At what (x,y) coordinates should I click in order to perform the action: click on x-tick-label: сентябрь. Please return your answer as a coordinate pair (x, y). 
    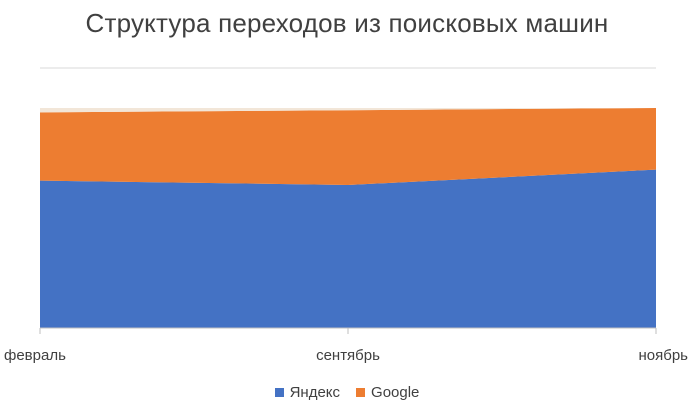
    Looking at the image, I should click on (348, 355).